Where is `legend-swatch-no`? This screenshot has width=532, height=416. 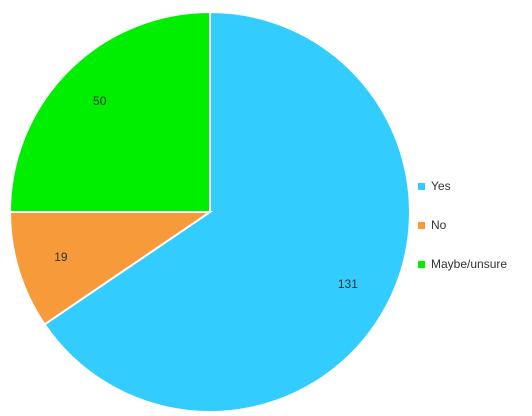 legend-swatch-no is located at coordinates (421, 225).